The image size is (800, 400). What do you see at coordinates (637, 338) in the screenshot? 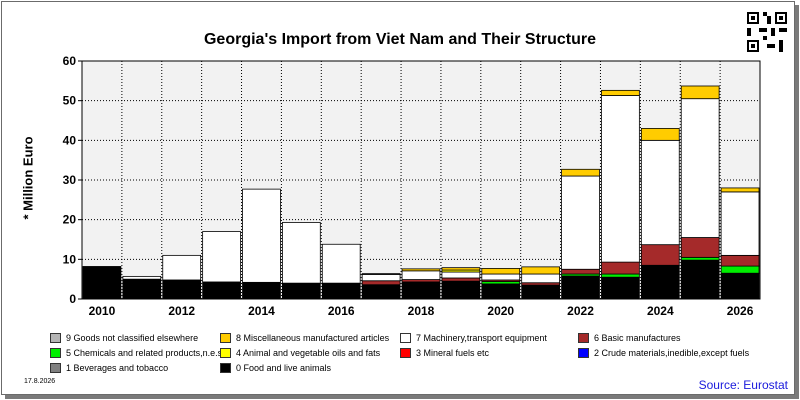
I see `legend-label: 6 Basic manufactures` at bounding box center [637, 338].